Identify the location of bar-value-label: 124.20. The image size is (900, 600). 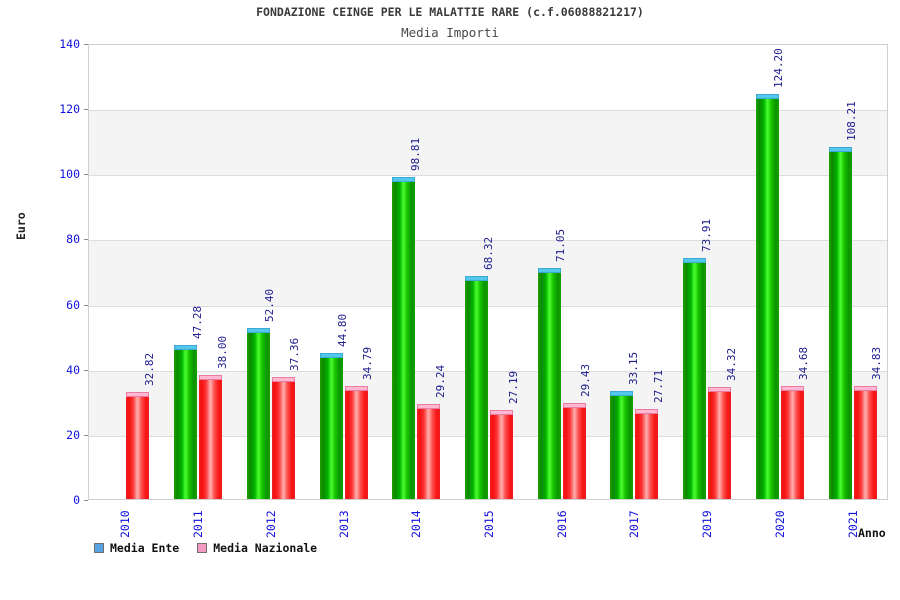
(779, 68).